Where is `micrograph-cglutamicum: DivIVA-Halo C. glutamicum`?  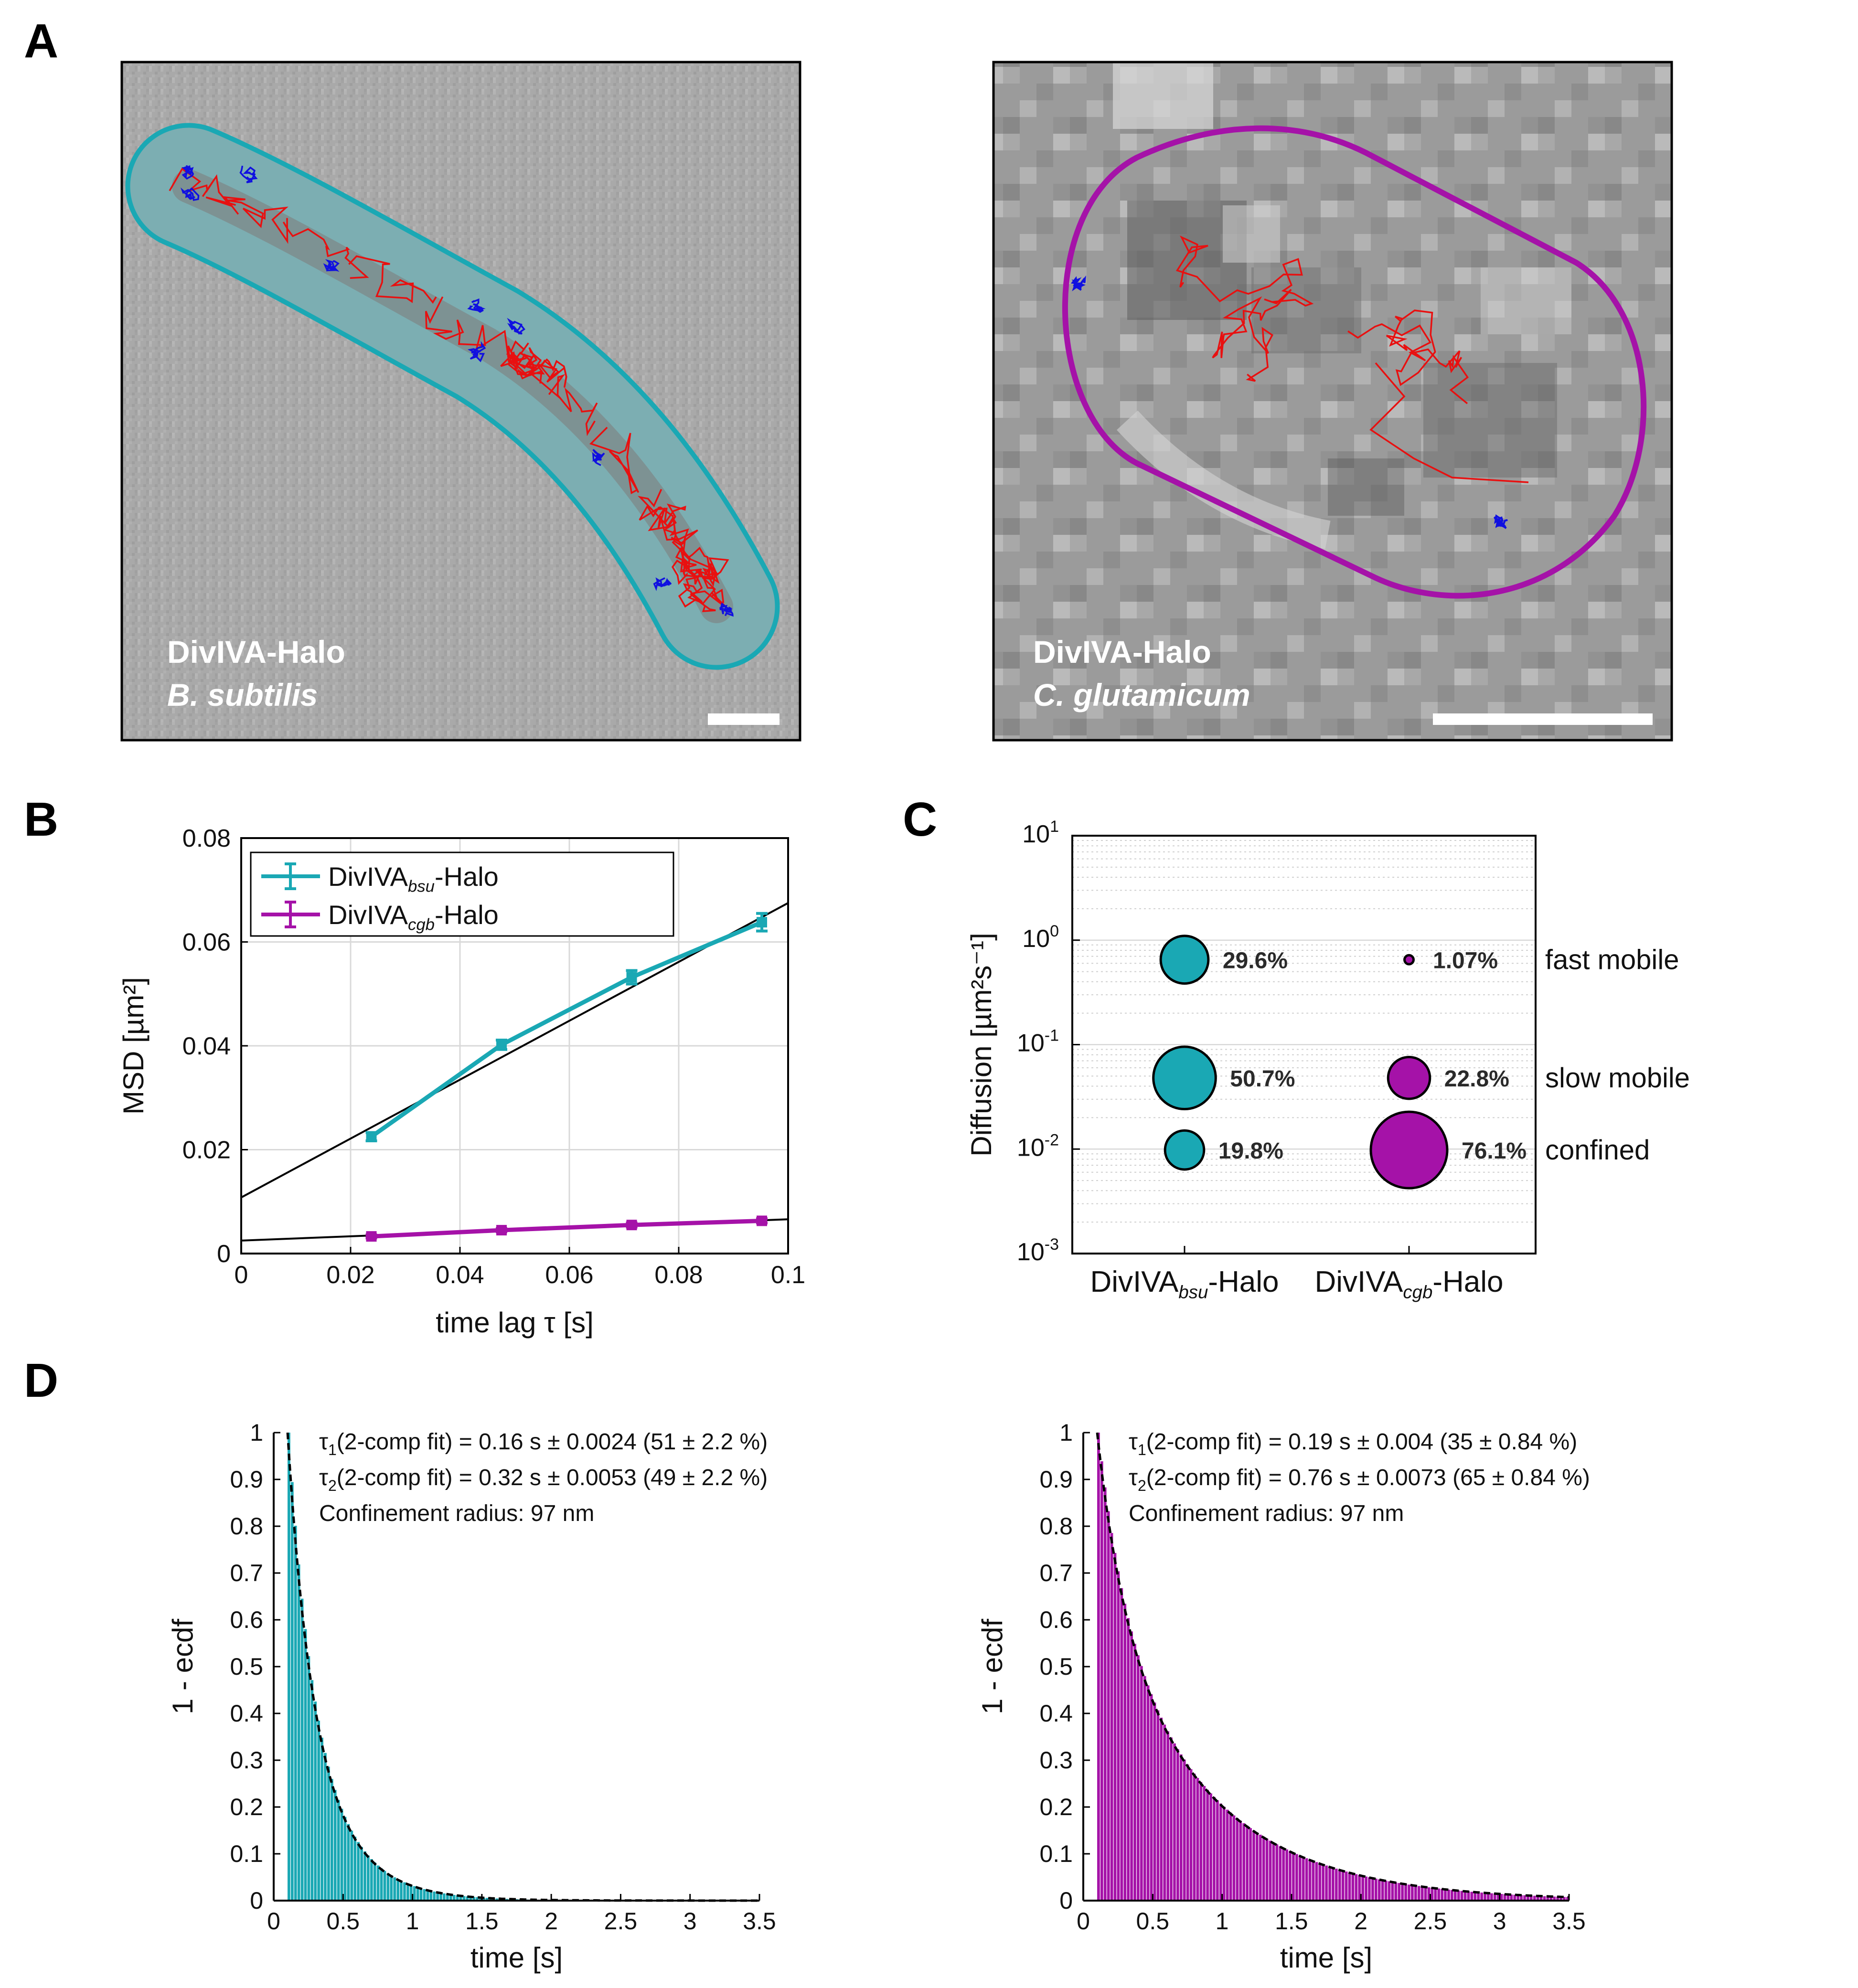
micrograph-cglutamicum: DivIVA-Halo C. glutamicum is located at coordinates (1332, 401).